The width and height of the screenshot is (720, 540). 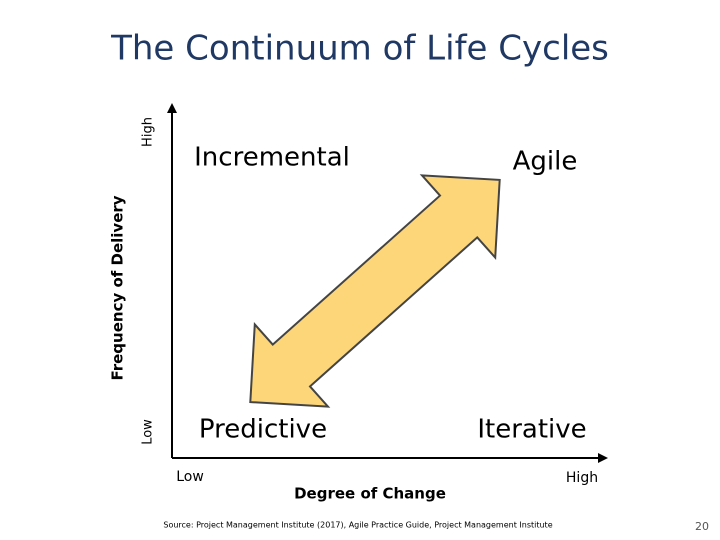 What do you see at coordinates (531, 430) in the screenshot?
I see `quadrant-label: Iterative` at bounding box center [531, 430].